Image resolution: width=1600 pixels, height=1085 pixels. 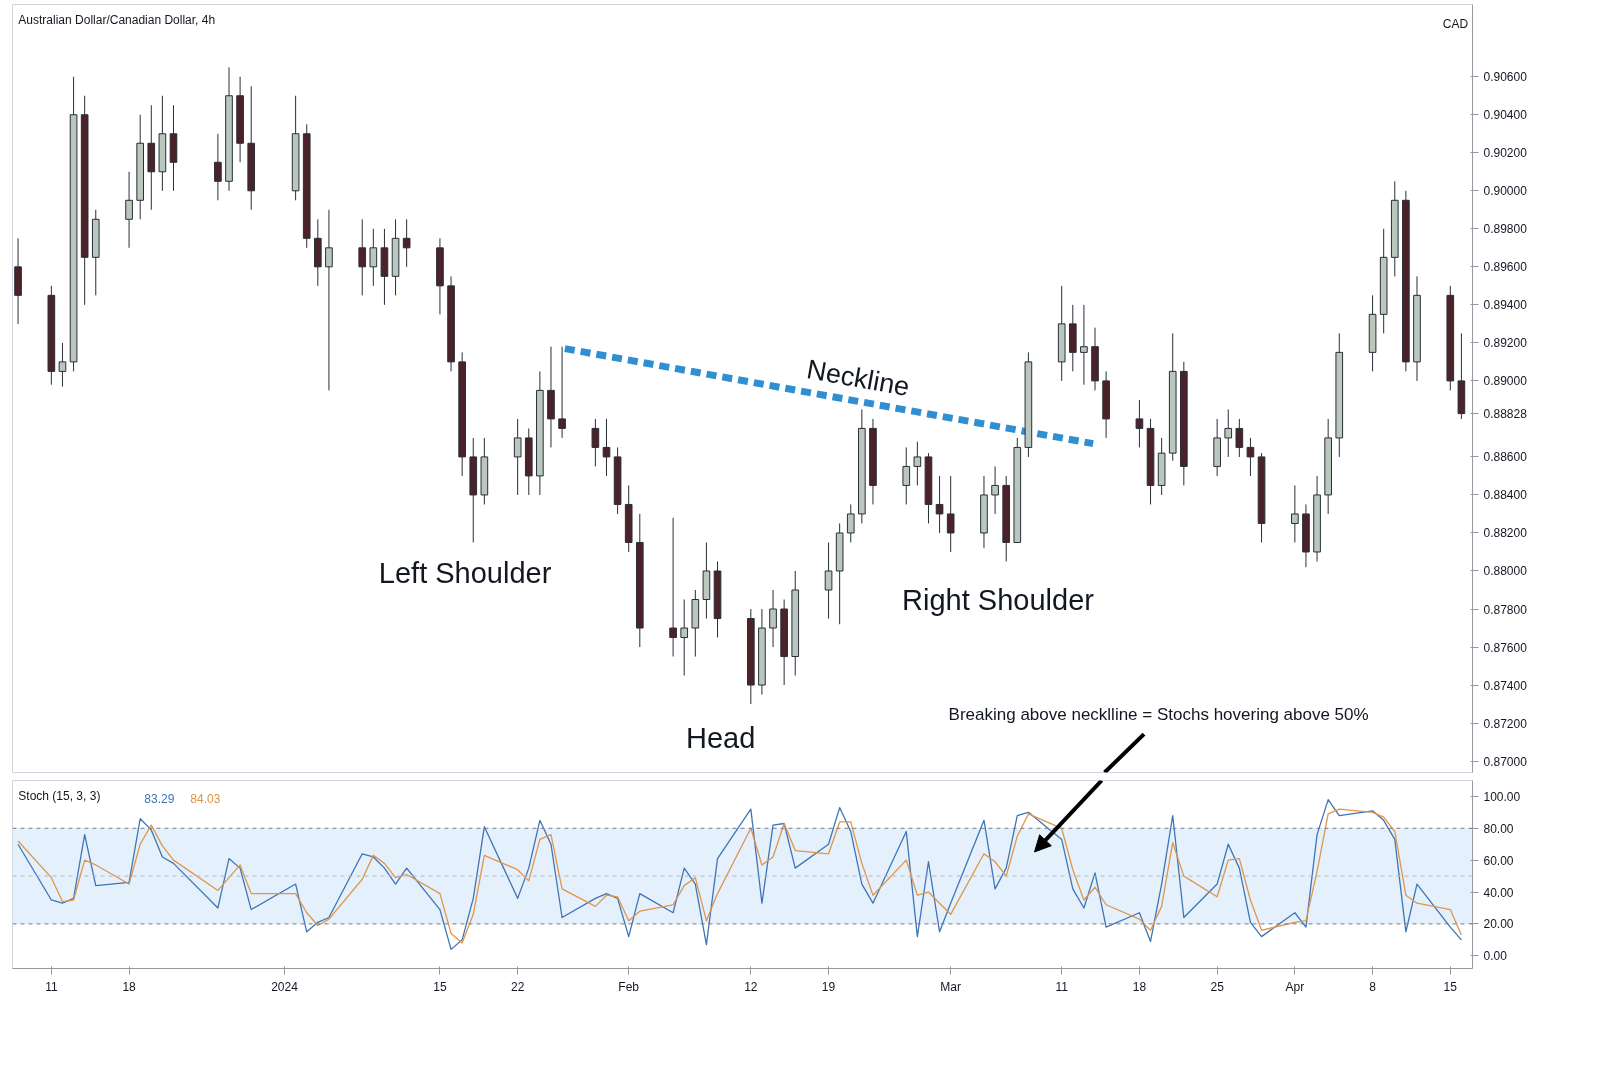 I want to click on x-tick-label: 2024, so click(x=285, y=986).